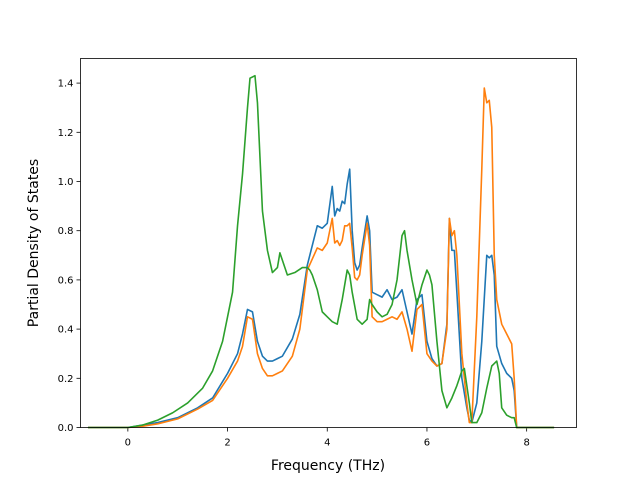 The image size is (640, 480). What do you see at coordinates (66, 84) in the screenshot?
I see `y-tick-label: 1.4` at bounding box center [66, 84].